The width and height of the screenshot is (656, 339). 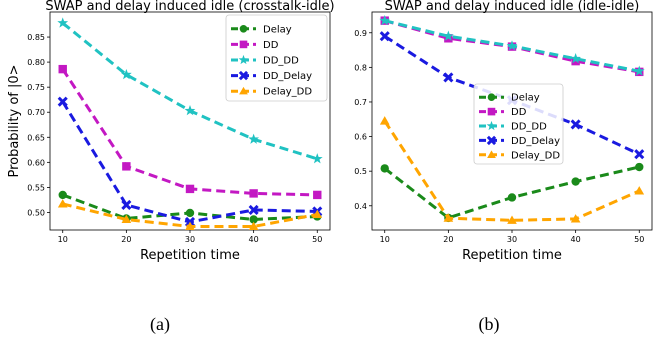 I want to click on series-line, so click(x=189, y=162).